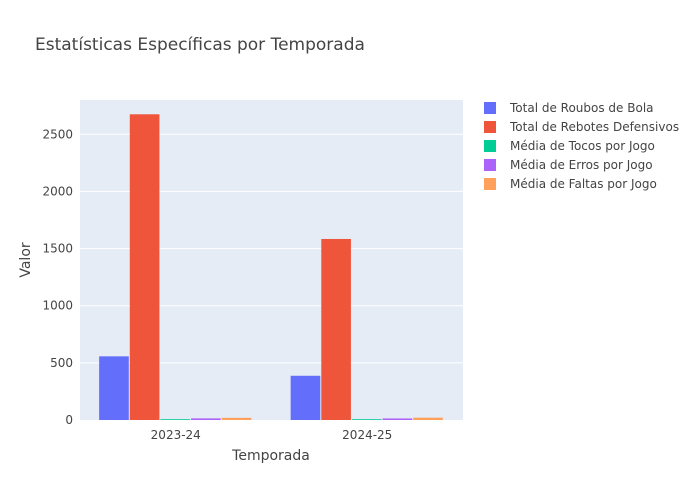  What do you see at coordinates (581, 165) in the screenshot?
I see `legend-label: Média de Erros por Jogo` at bounding box center [581, 165].